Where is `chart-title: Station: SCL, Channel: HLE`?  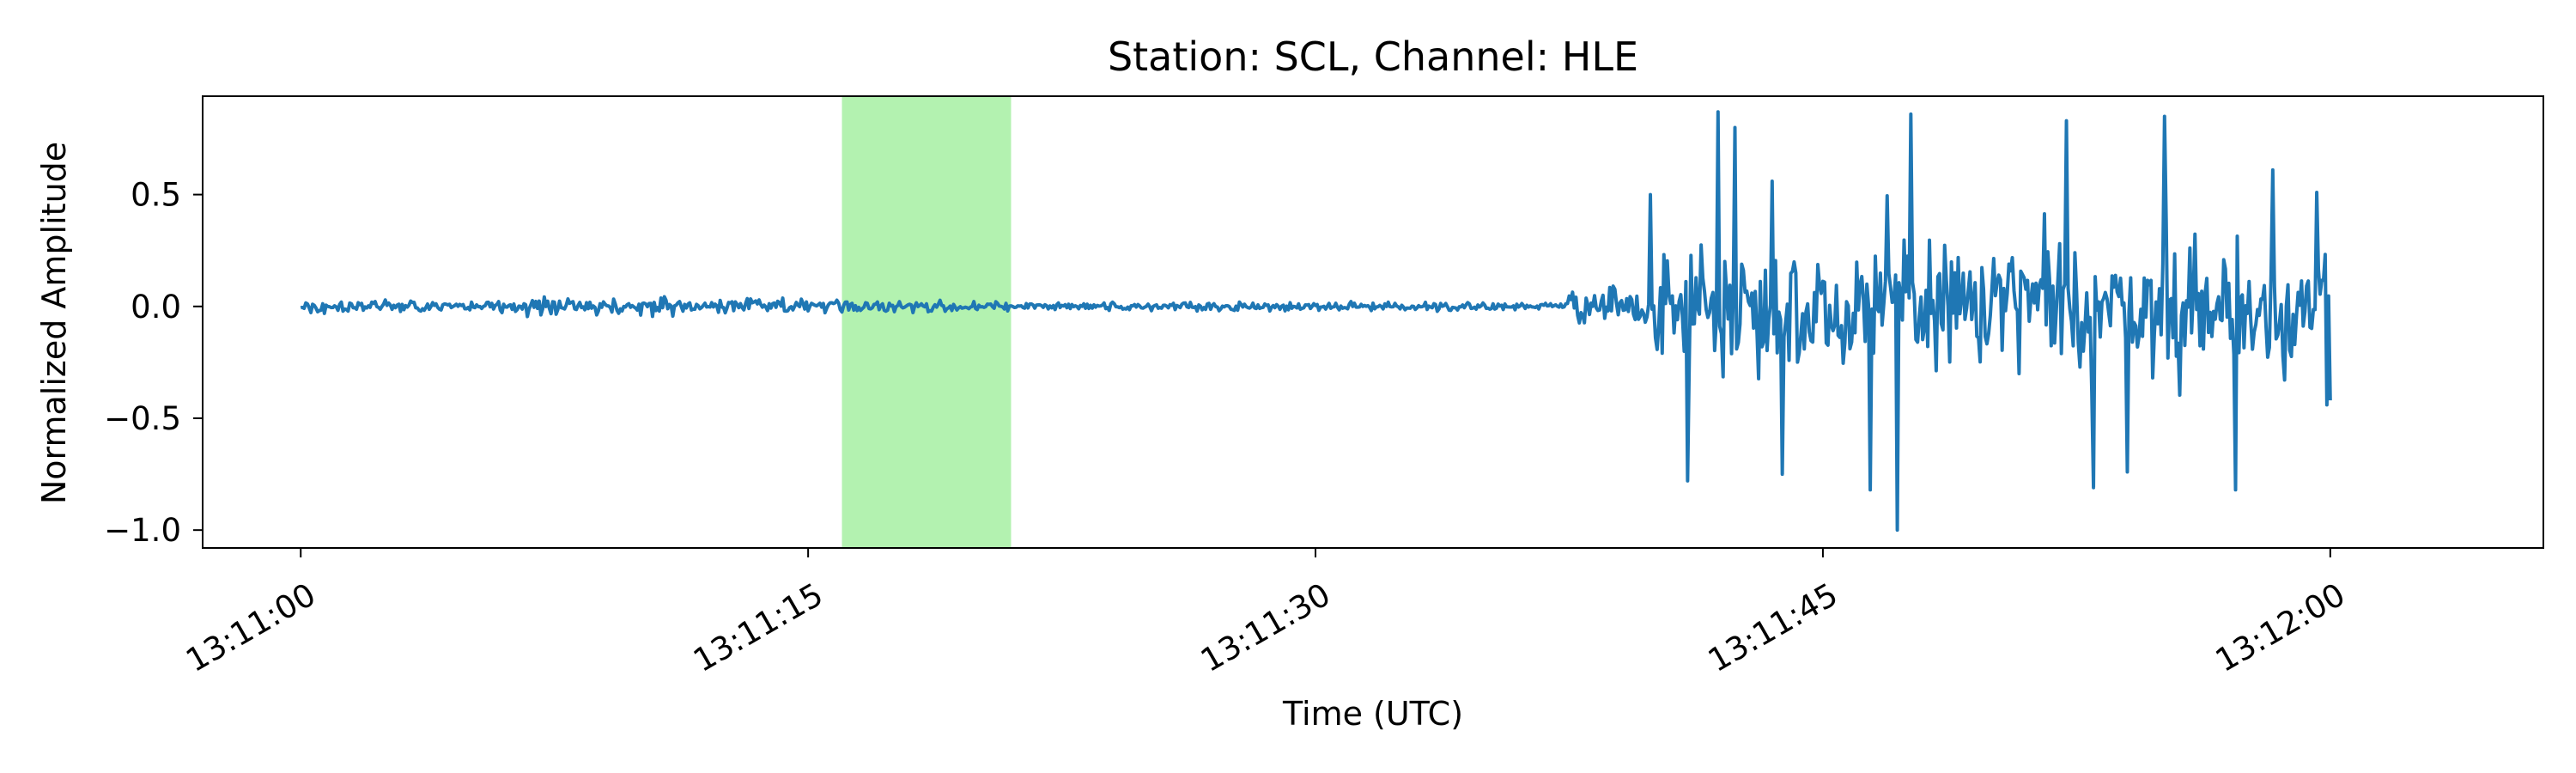
chart-title: Station: SCL, Channel: HLE is located at coordinates (1373, 57).